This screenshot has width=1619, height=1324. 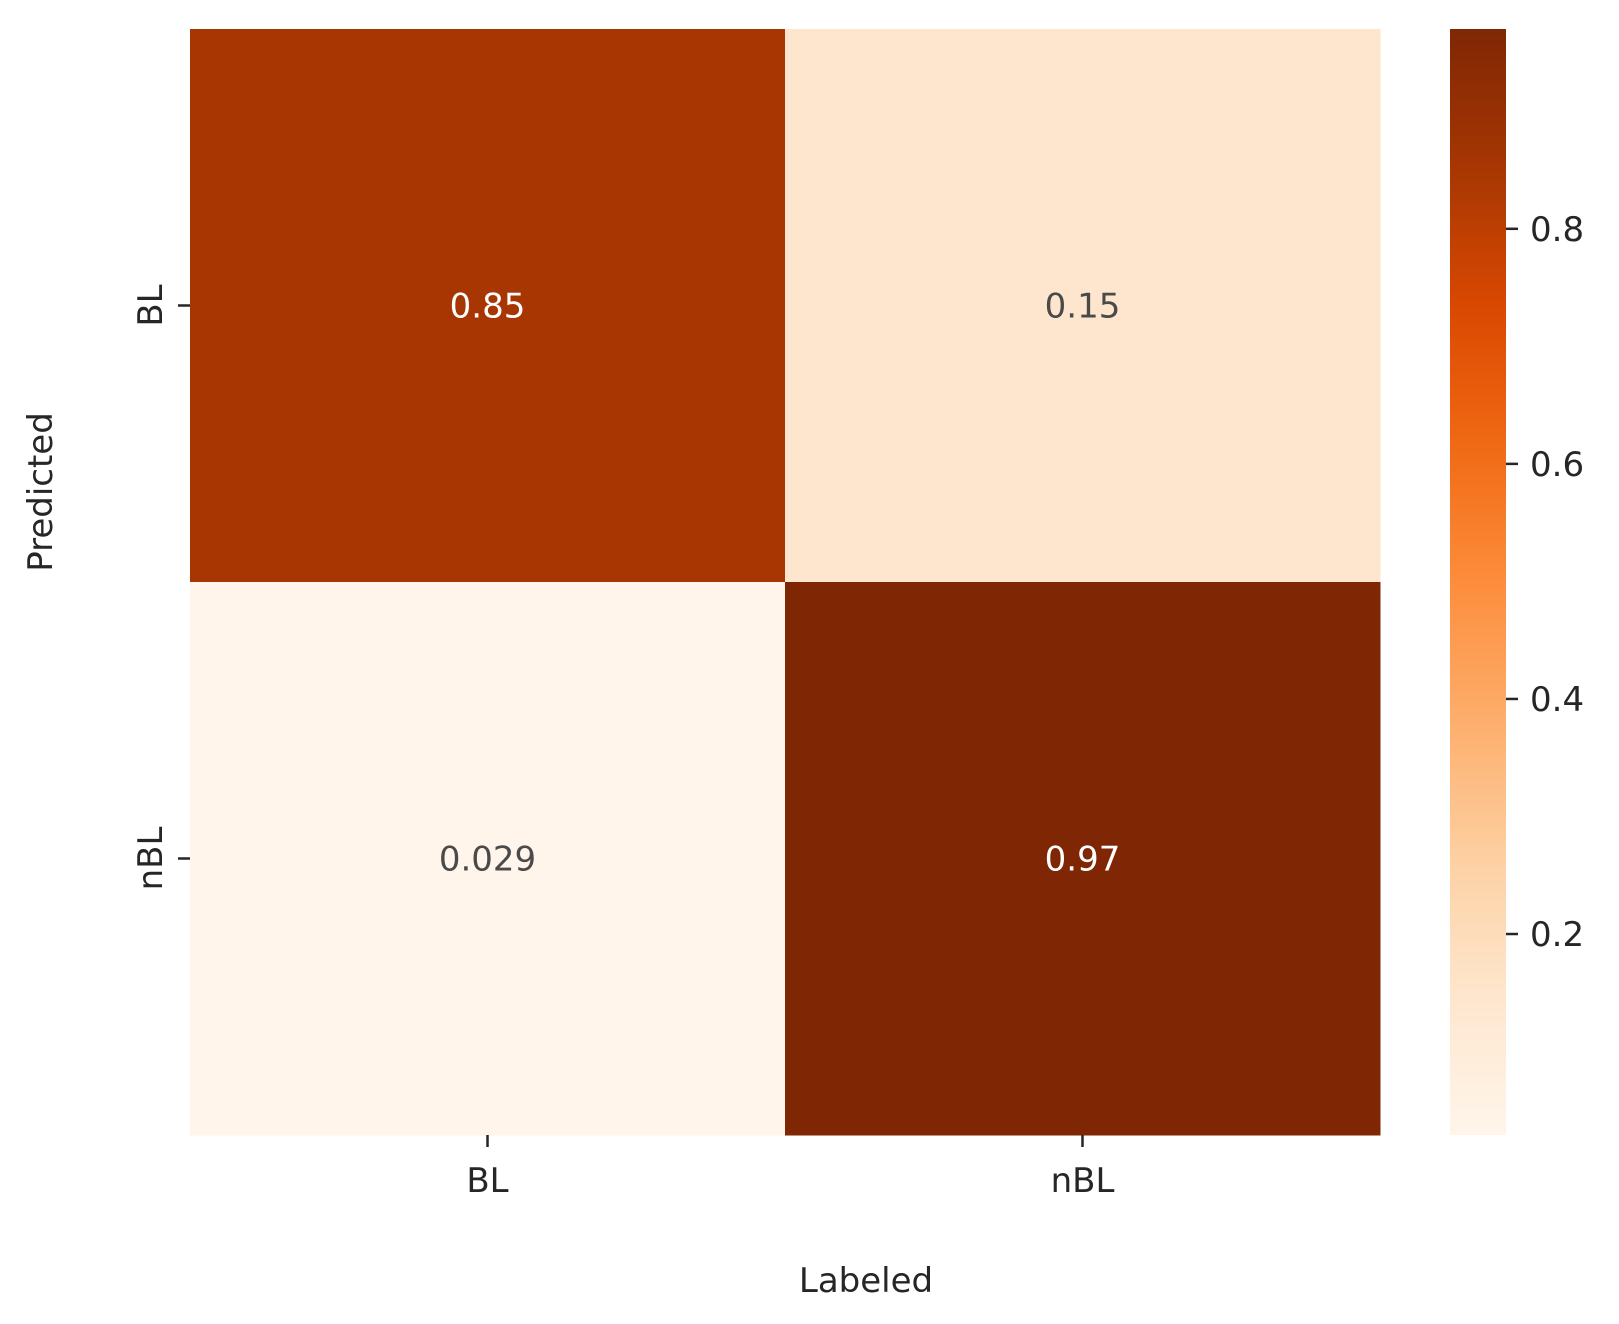 I want to click on colorbar-tick-label: 0.6, so click(x=1557, y=465).